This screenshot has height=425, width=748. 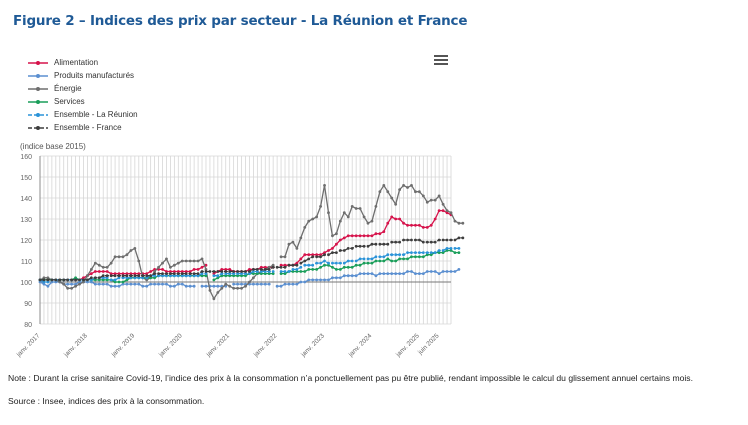 What do you see at coordinates (28, 325) in the screenshot?
I see `y-tick-label: 80` at bounding box center [28, 325].